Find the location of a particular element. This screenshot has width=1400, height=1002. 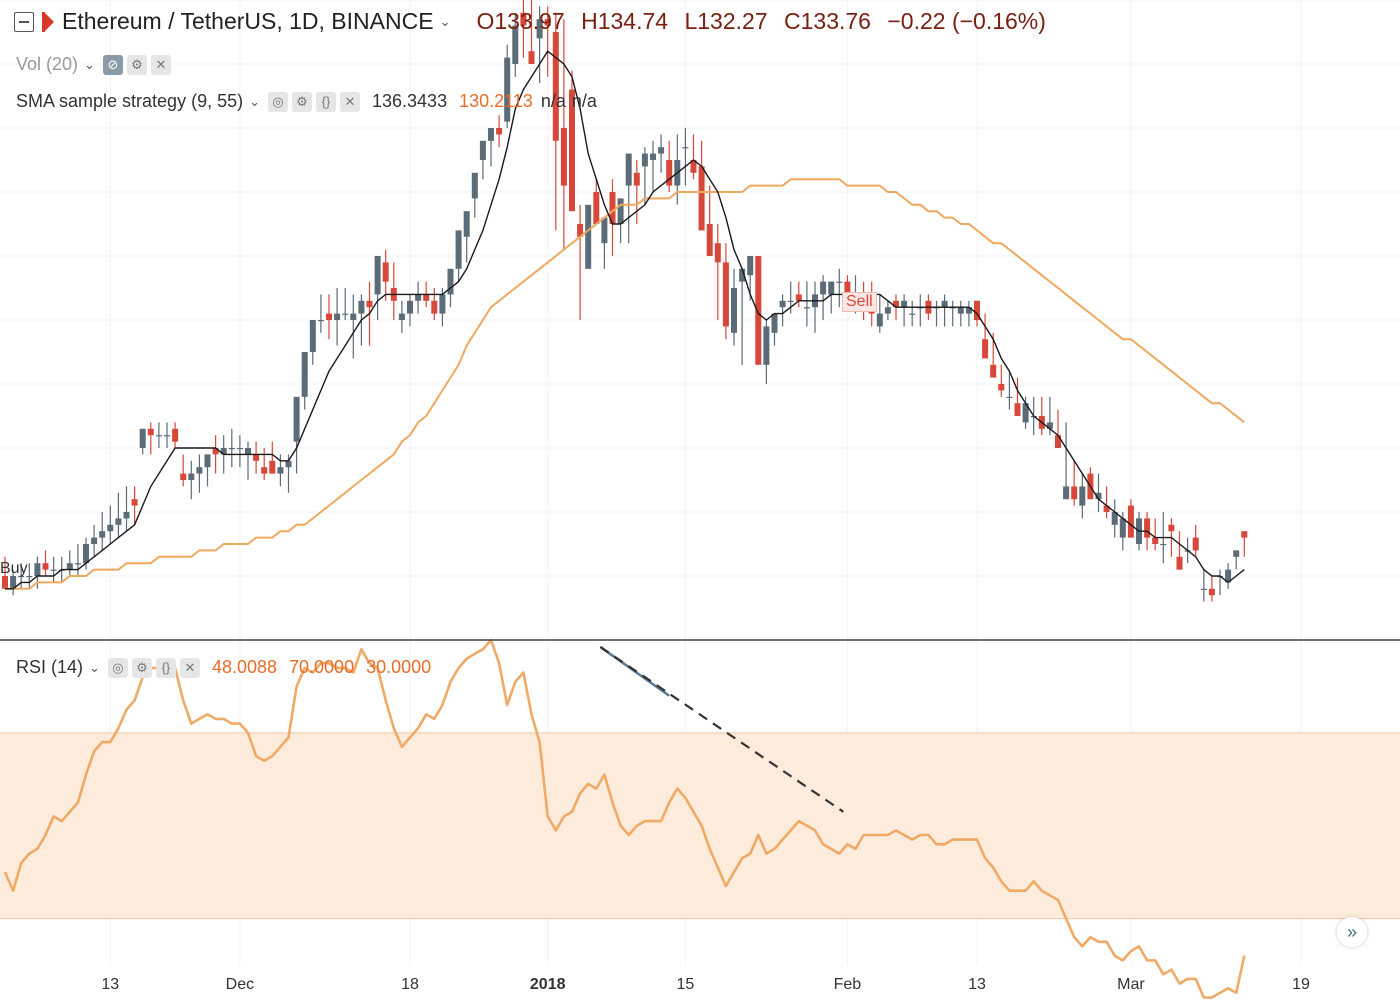

close-value: C133.76 is located at coordinates (827, 21).